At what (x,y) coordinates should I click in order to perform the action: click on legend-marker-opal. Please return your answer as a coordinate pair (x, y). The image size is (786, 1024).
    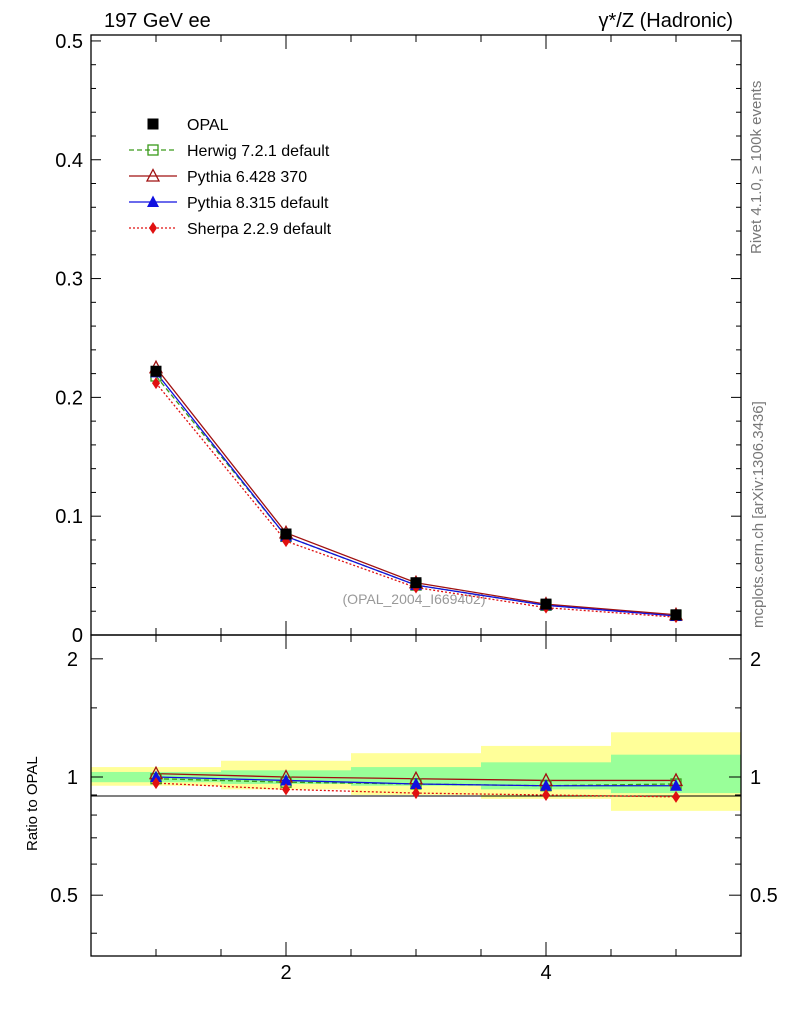
    Looking at the image, I should click on (153, 124).